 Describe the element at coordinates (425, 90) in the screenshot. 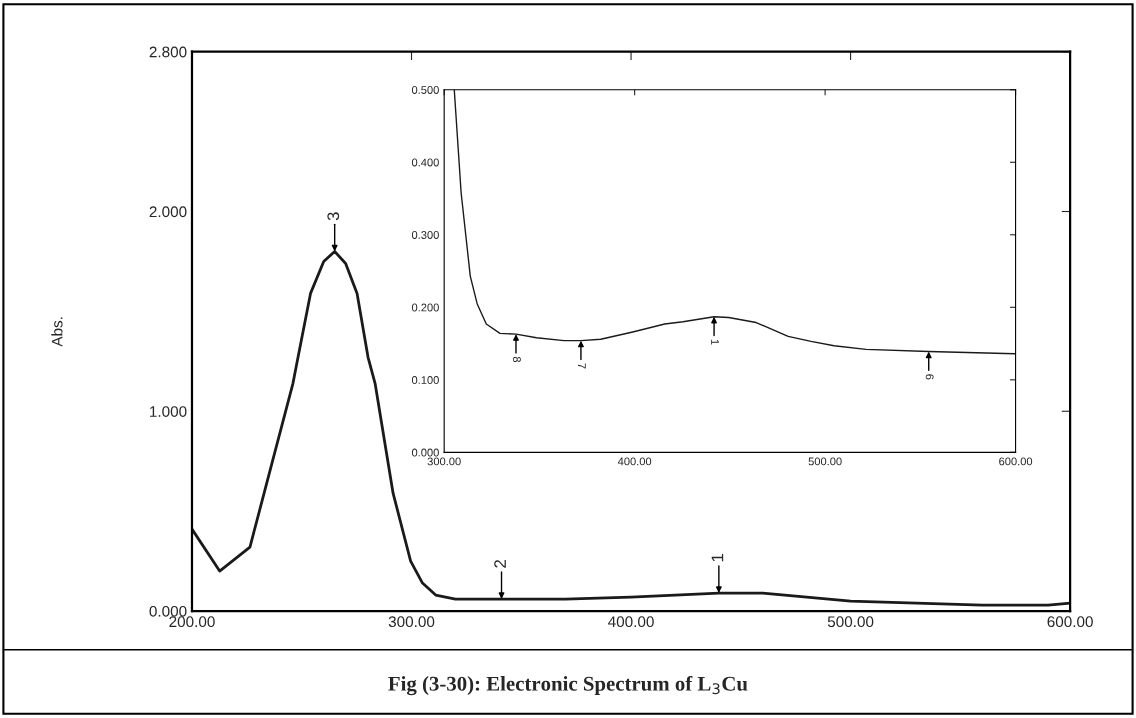

I see `y-tick-label: 0.500` at that location.